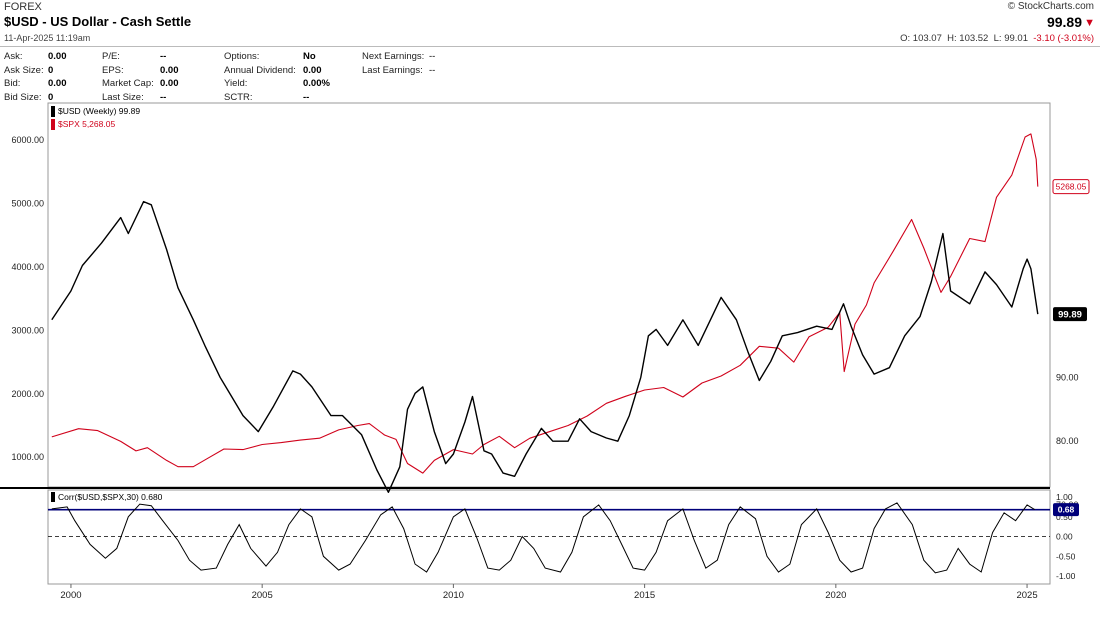 The height and width of the screenshot is (617, 1100). I want to click on stats-column-4: Next Earnings: -- Last Earnings: --, so click(398, 63).